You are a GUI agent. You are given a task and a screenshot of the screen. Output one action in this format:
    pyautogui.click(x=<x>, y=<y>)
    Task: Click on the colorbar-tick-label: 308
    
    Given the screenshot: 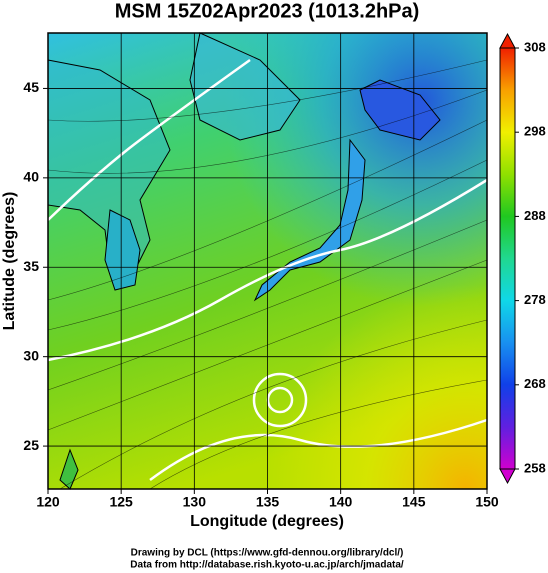 What is the action you would take?
    pyautogui.click(x=535, y=46)
    